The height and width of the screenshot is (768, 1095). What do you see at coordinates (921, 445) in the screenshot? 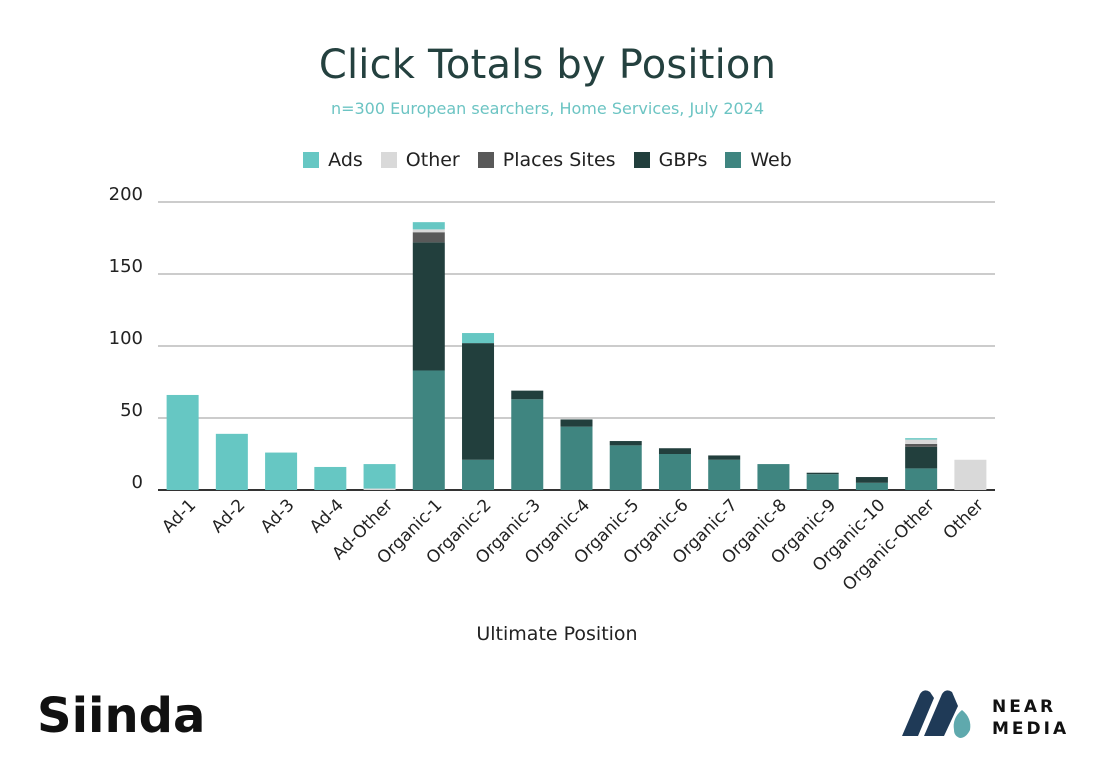
I see `bar-places-sites-organic-other` at bounding box center [921, 445].